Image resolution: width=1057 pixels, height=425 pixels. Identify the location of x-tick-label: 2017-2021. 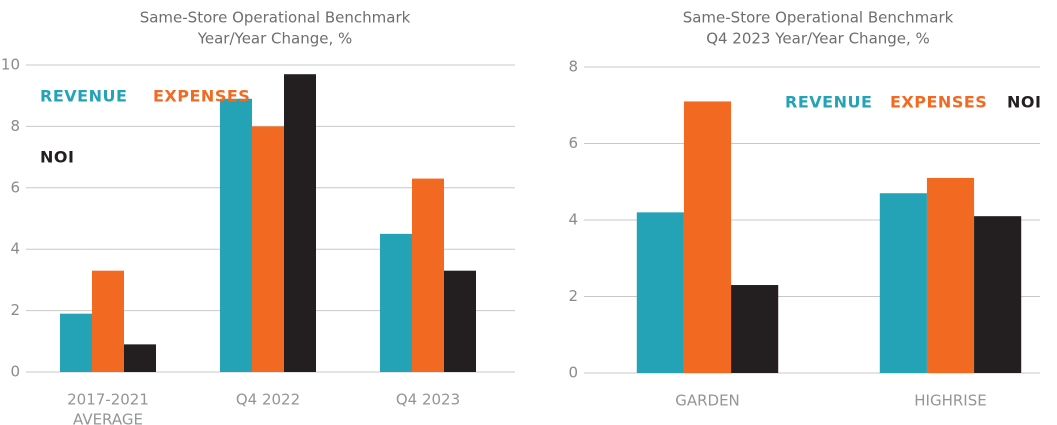
(108, 400).